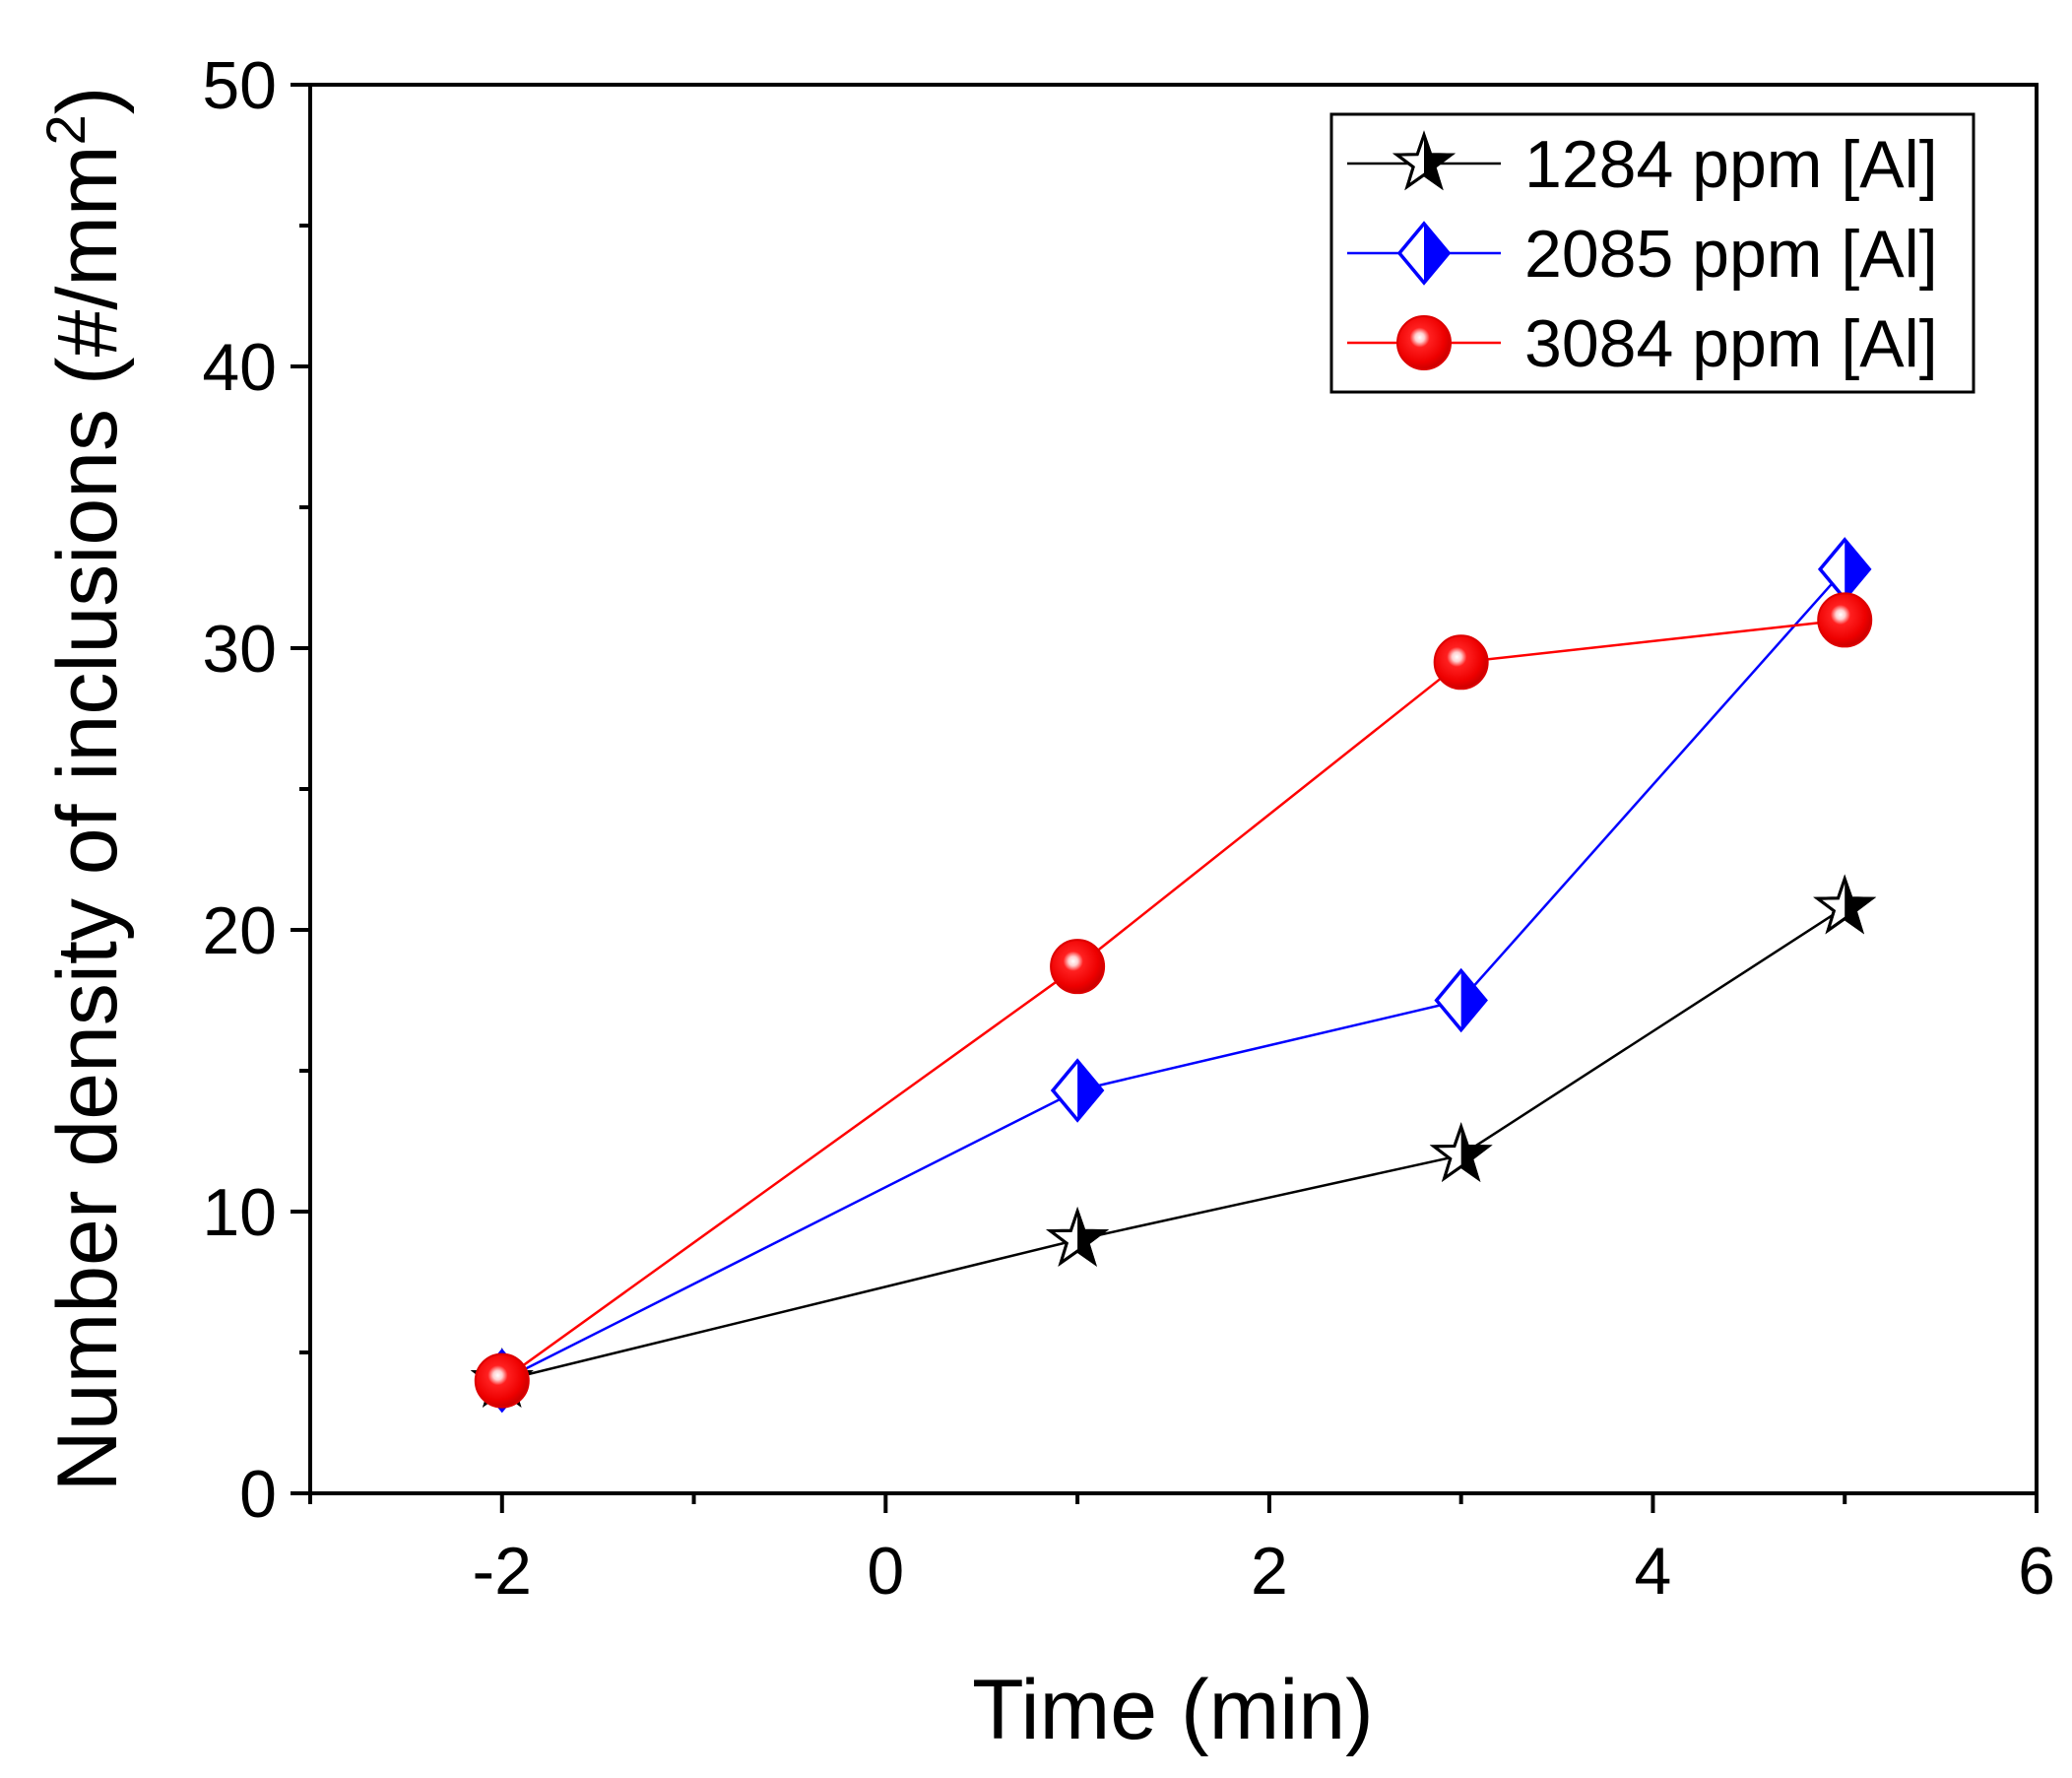 This screenshot has width=2072, height=1778. Describe the element at coordinates (87, 818) in the screenshot. I see `y-axis-label-main: Number density of inclusions (#/mm` at that location.